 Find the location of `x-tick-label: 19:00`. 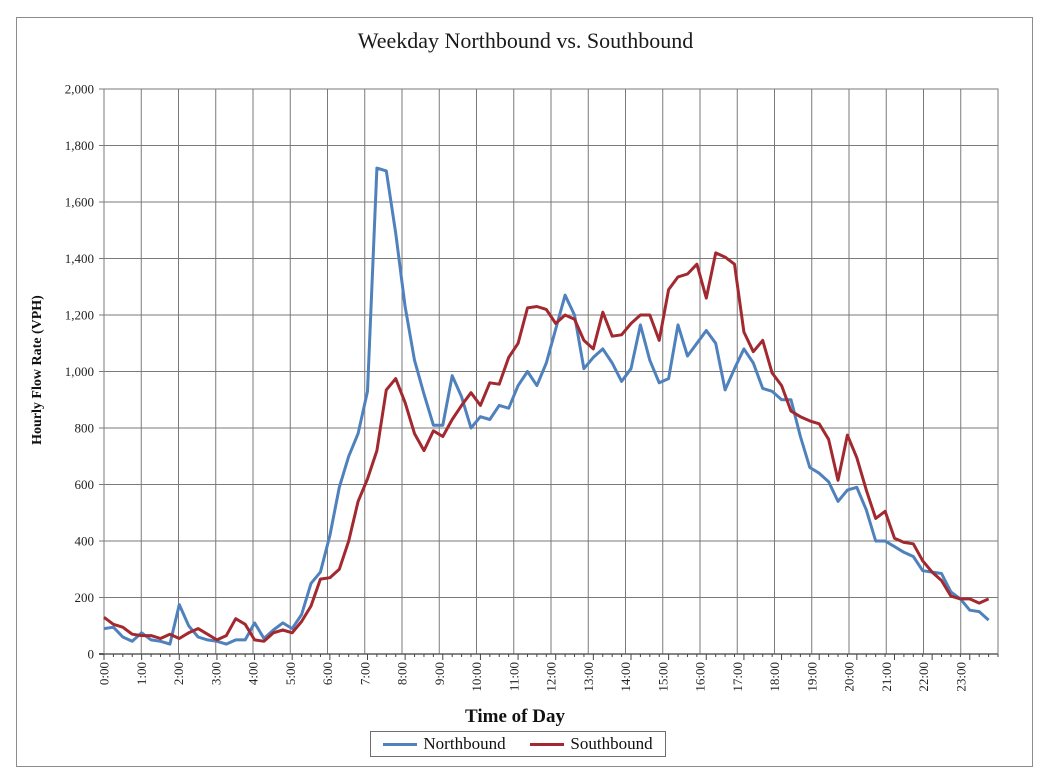

x-tick-label: 19:00 is located at coordinates (811, 677).